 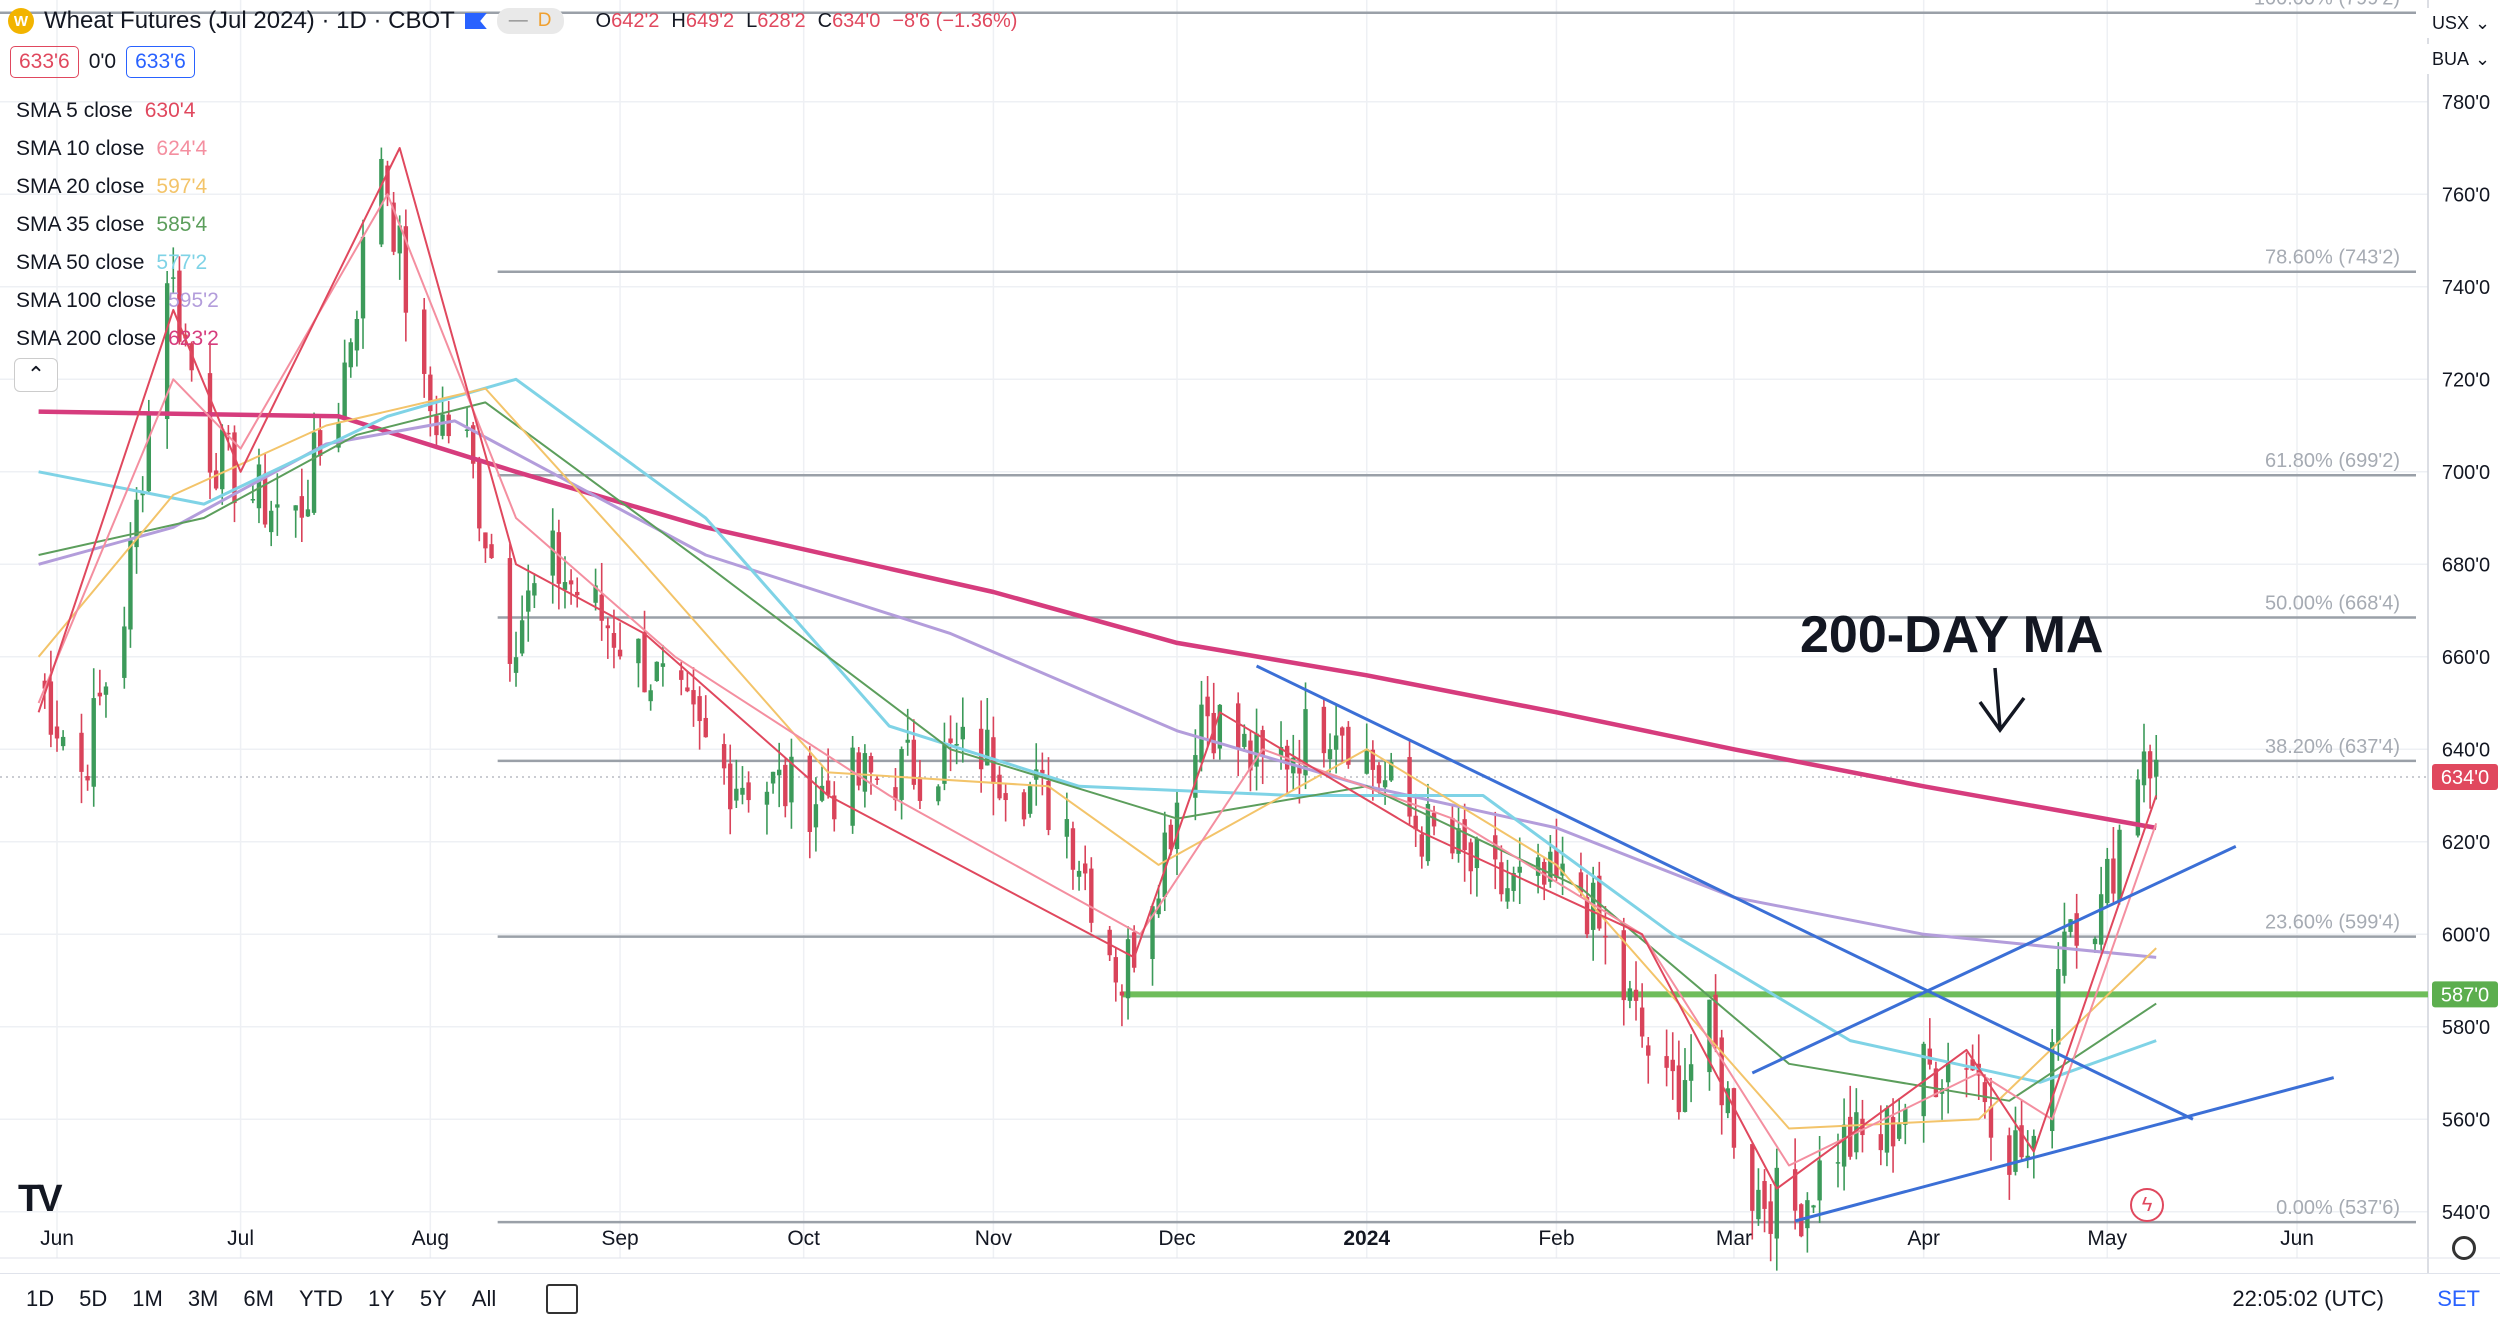 What do you see at coordinates (80, 186) in the screenshot?
I see `indicator-name: SMA 20 close` at bounding box center [80, 186].